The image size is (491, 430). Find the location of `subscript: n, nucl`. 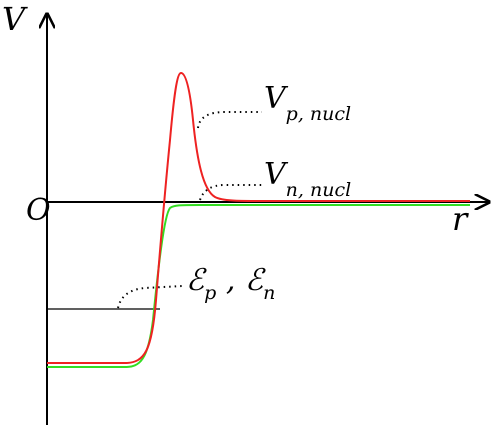

subscript: n, nucl is located at coordinates (319, 190).